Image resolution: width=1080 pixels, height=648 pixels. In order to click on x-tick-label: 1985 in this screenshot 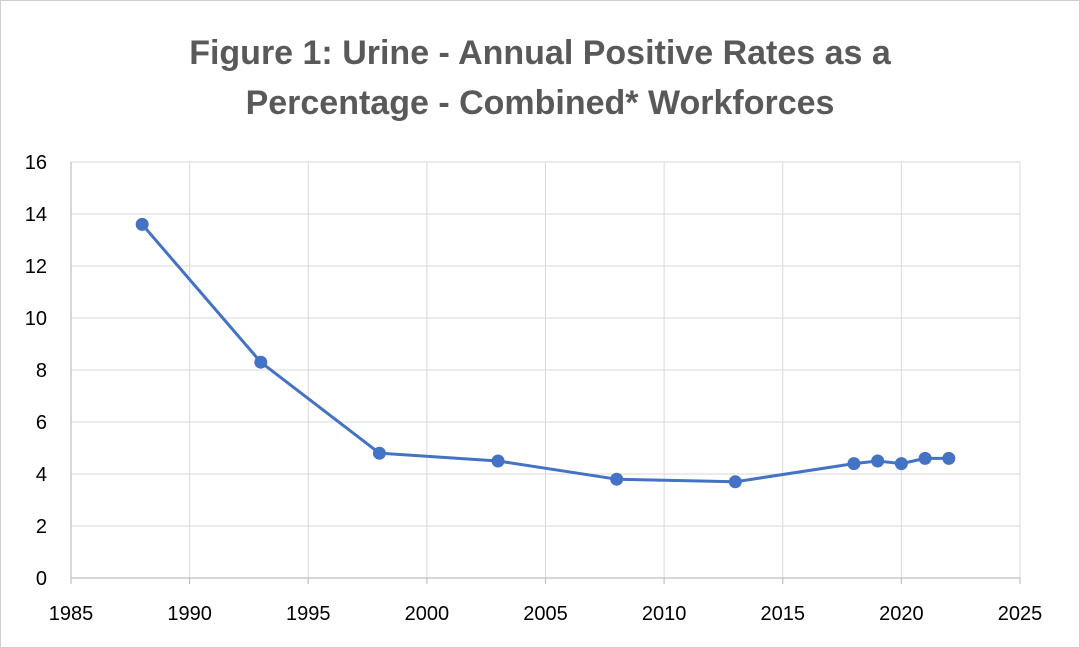, I will do `click(71, 614)`.